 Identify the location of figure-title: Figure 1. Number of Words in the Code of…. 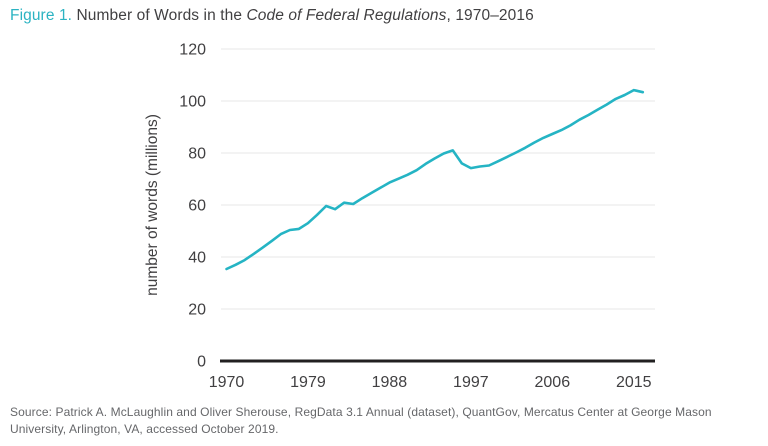
(272, 16).